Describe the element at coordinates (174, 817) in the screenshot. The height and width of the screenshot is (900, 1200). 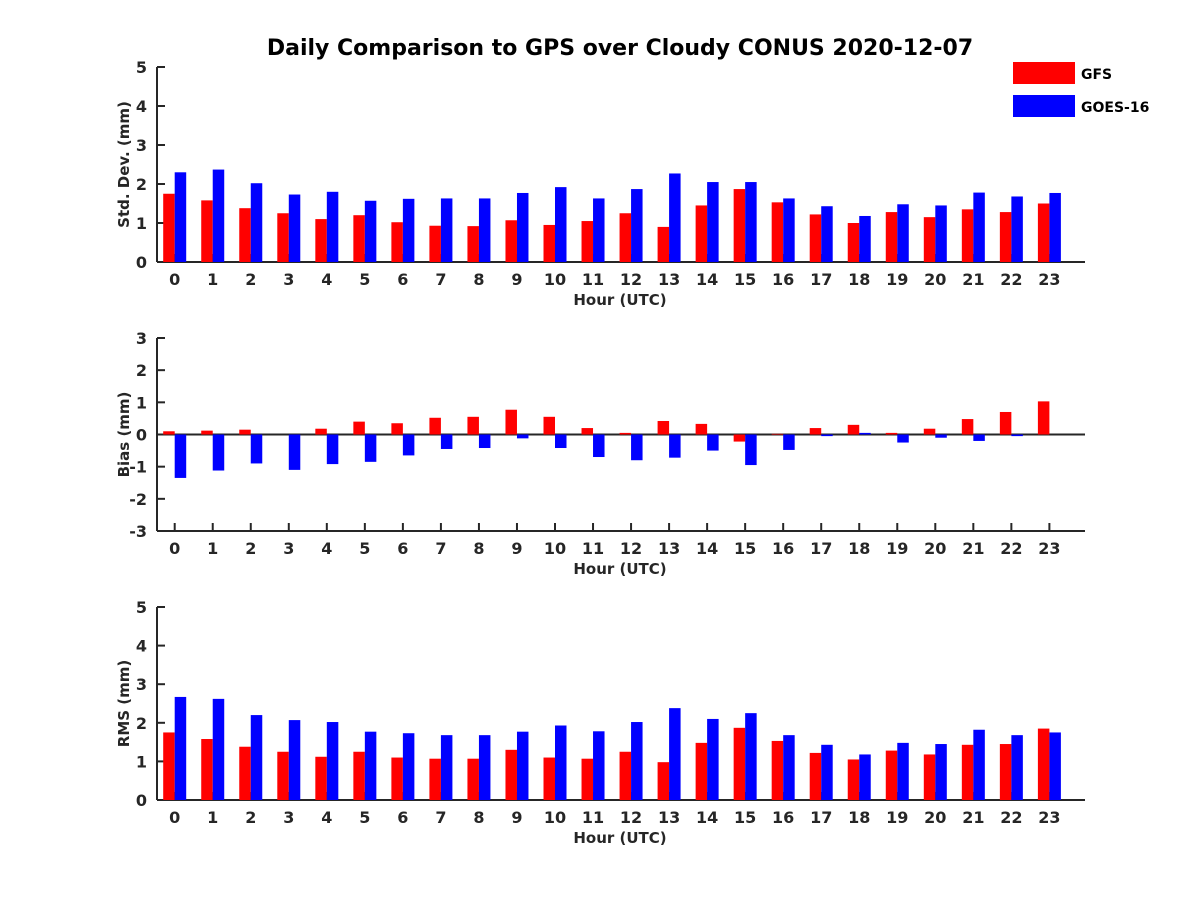
I see `rms-x-tick-label: 0` at that location.